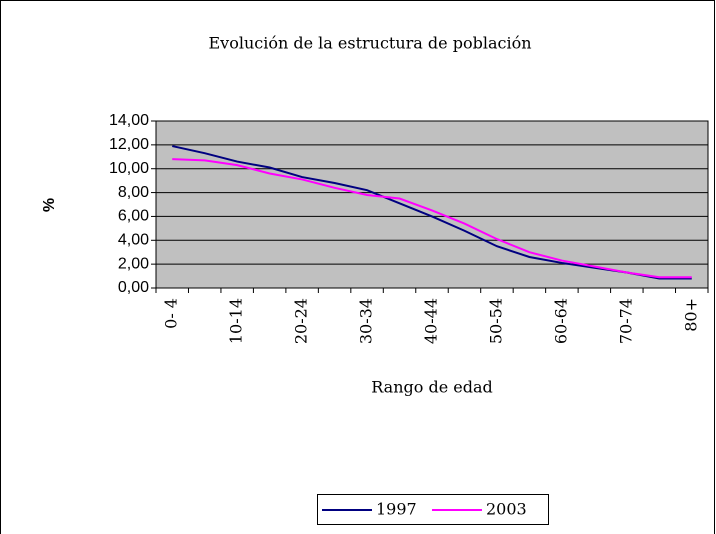 Image resolution: width=716 pixels, height=534 pixels. What do you see at coordinates (625, 321) in the screenshot?
I see `x-tick-label: 70-74` at bounding box center [625, 321].